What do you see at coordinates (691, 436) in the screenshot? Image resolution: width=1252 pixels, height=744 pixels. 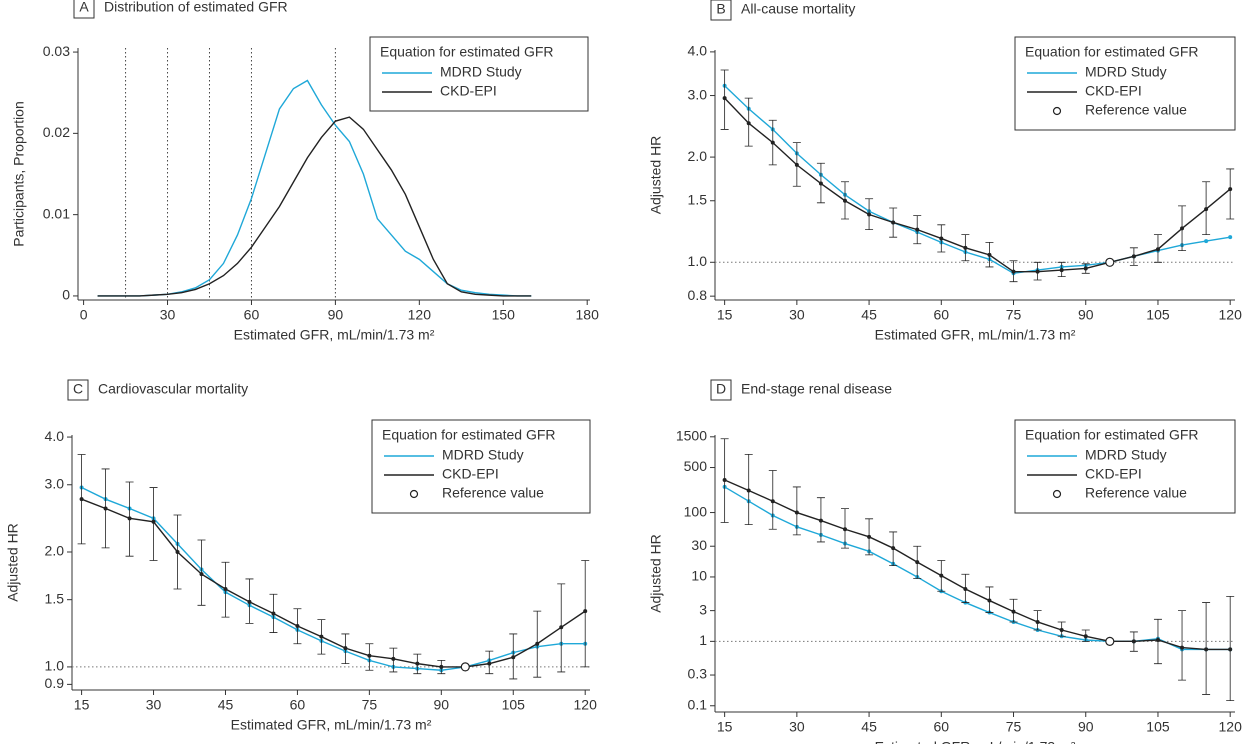 I see `y-tick-label: 1500` at bounding box center [691, 436].